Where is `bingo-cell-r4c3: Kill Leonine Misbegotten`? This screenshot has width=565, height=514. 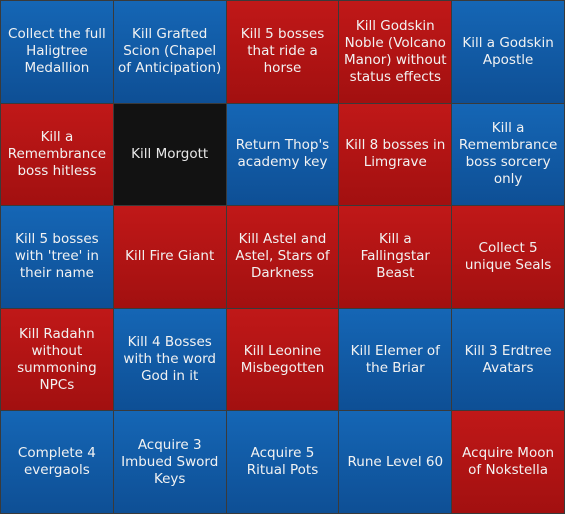
bingo-cell-r4c3: Kill Leonine Misbegotten is located at coordinates (282, 359).